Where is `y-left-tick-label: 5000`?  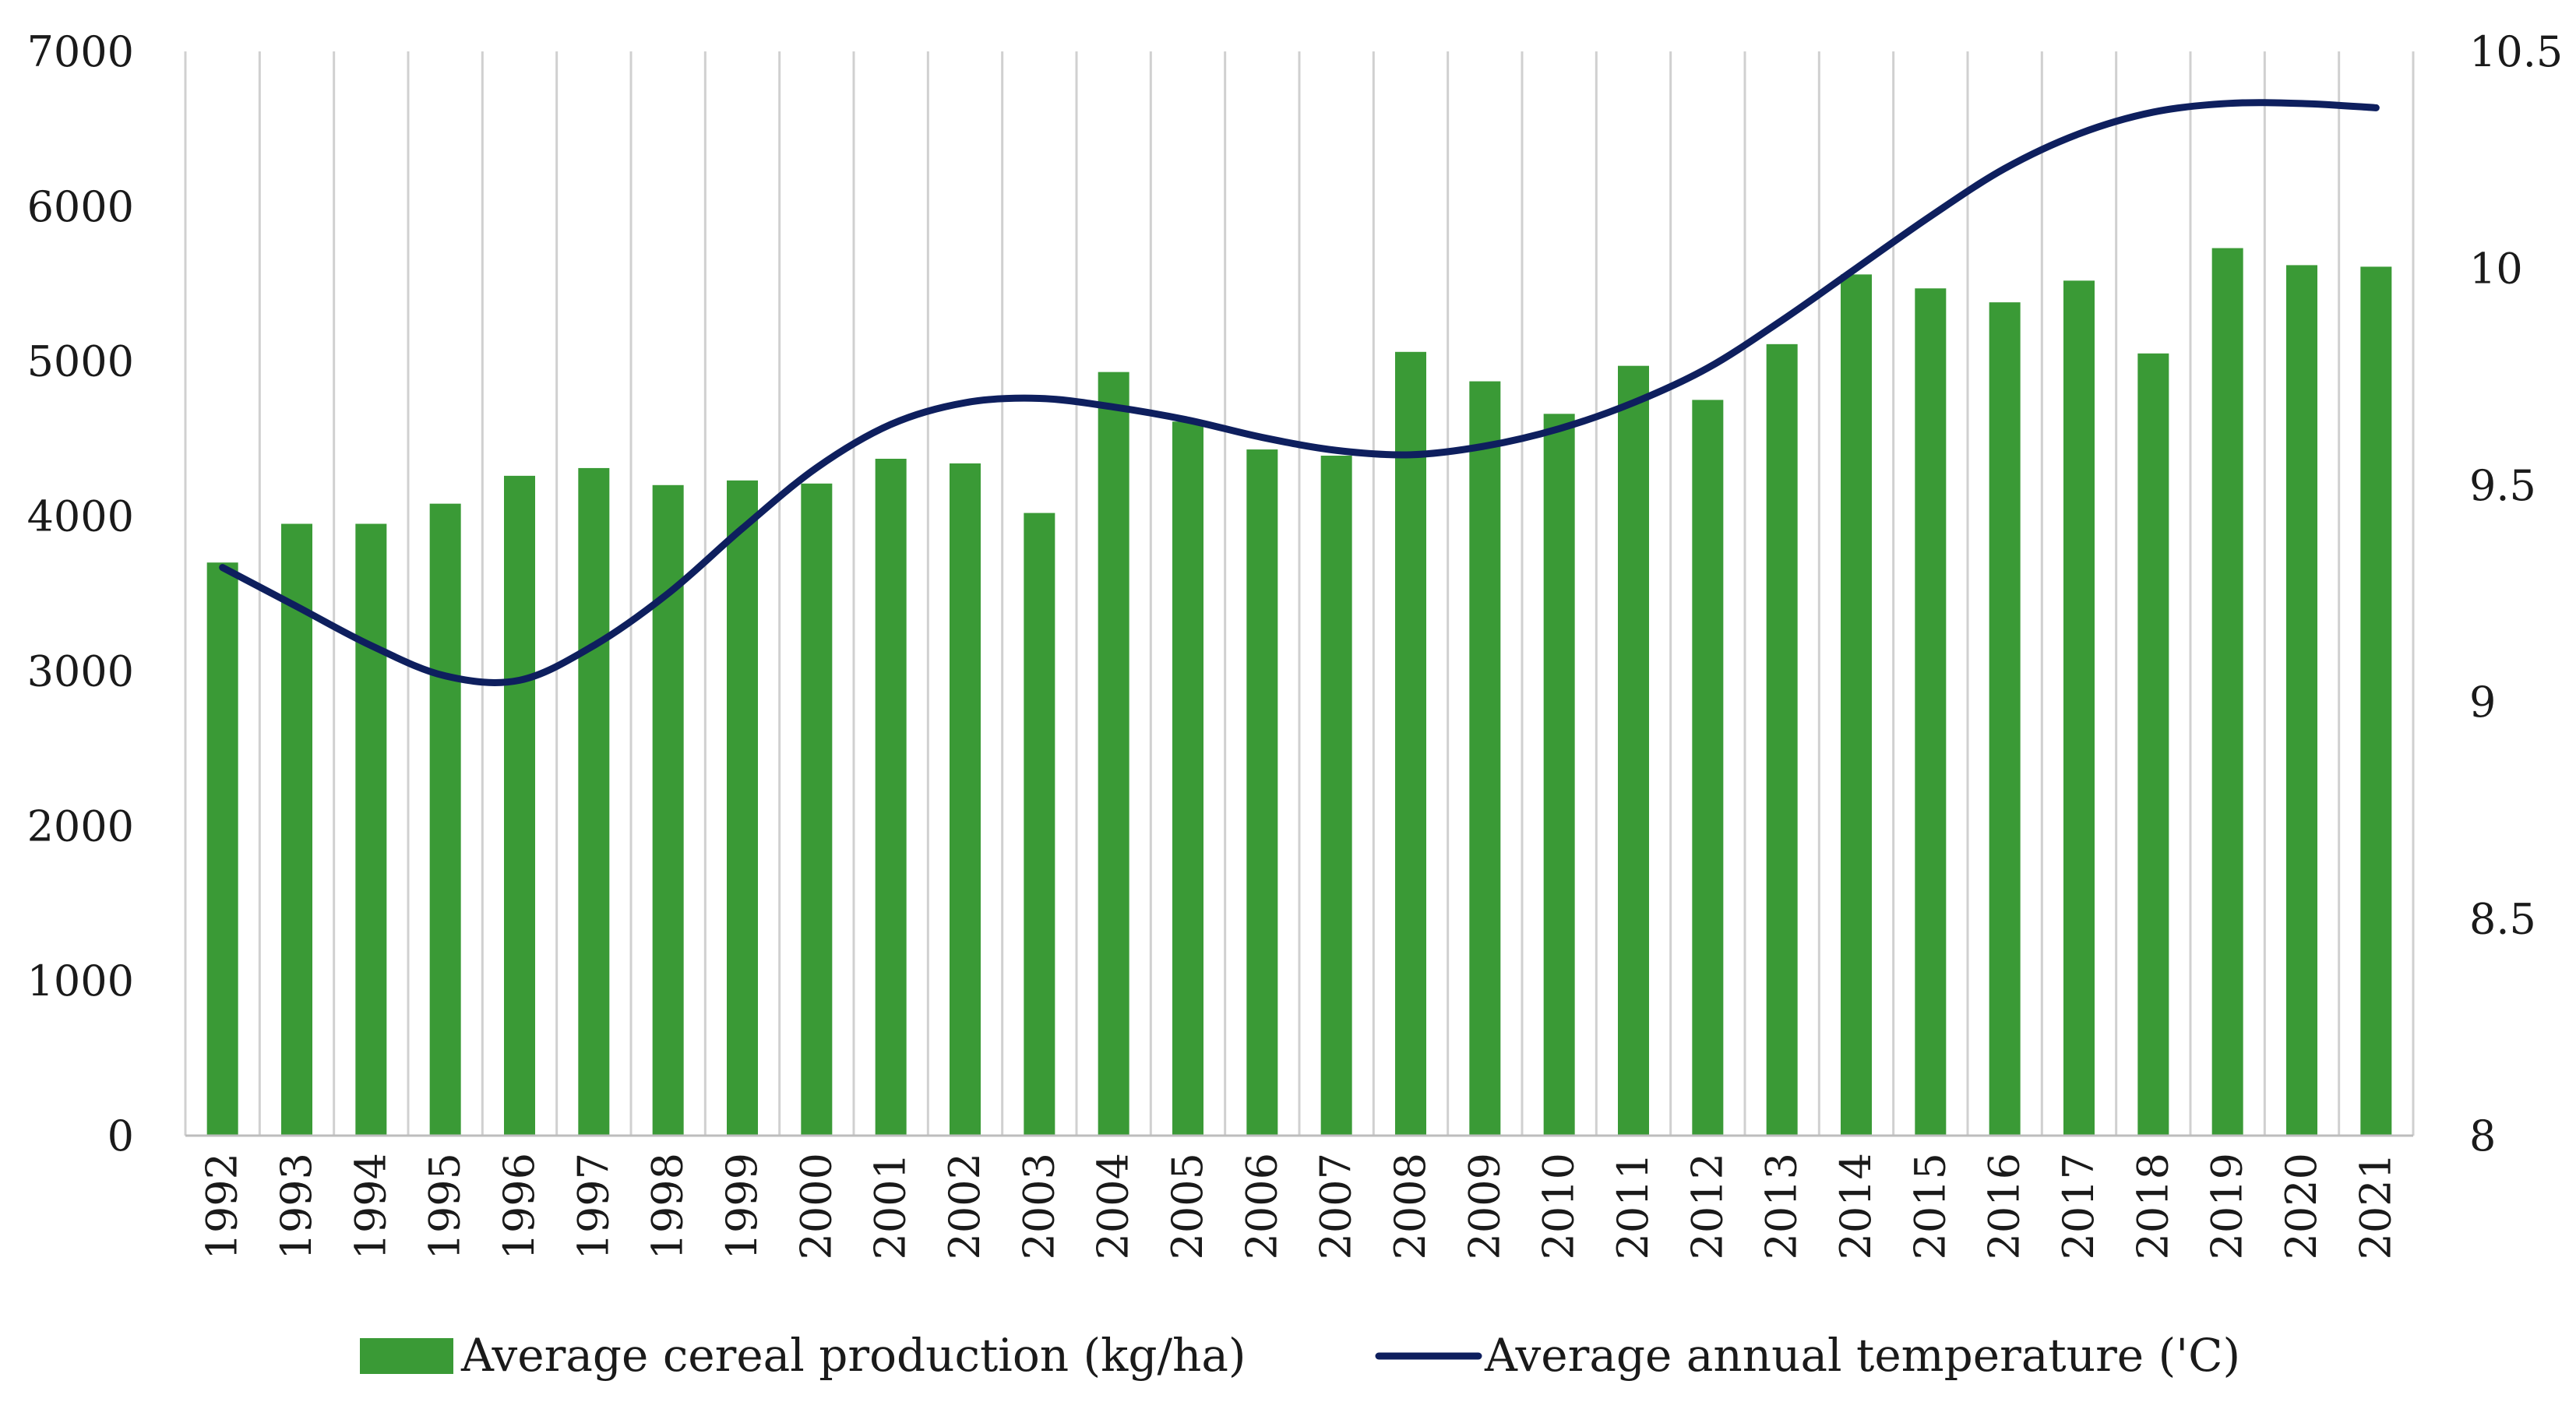
y-left-tick-label: 5000 is located at coordinates (80, 361).